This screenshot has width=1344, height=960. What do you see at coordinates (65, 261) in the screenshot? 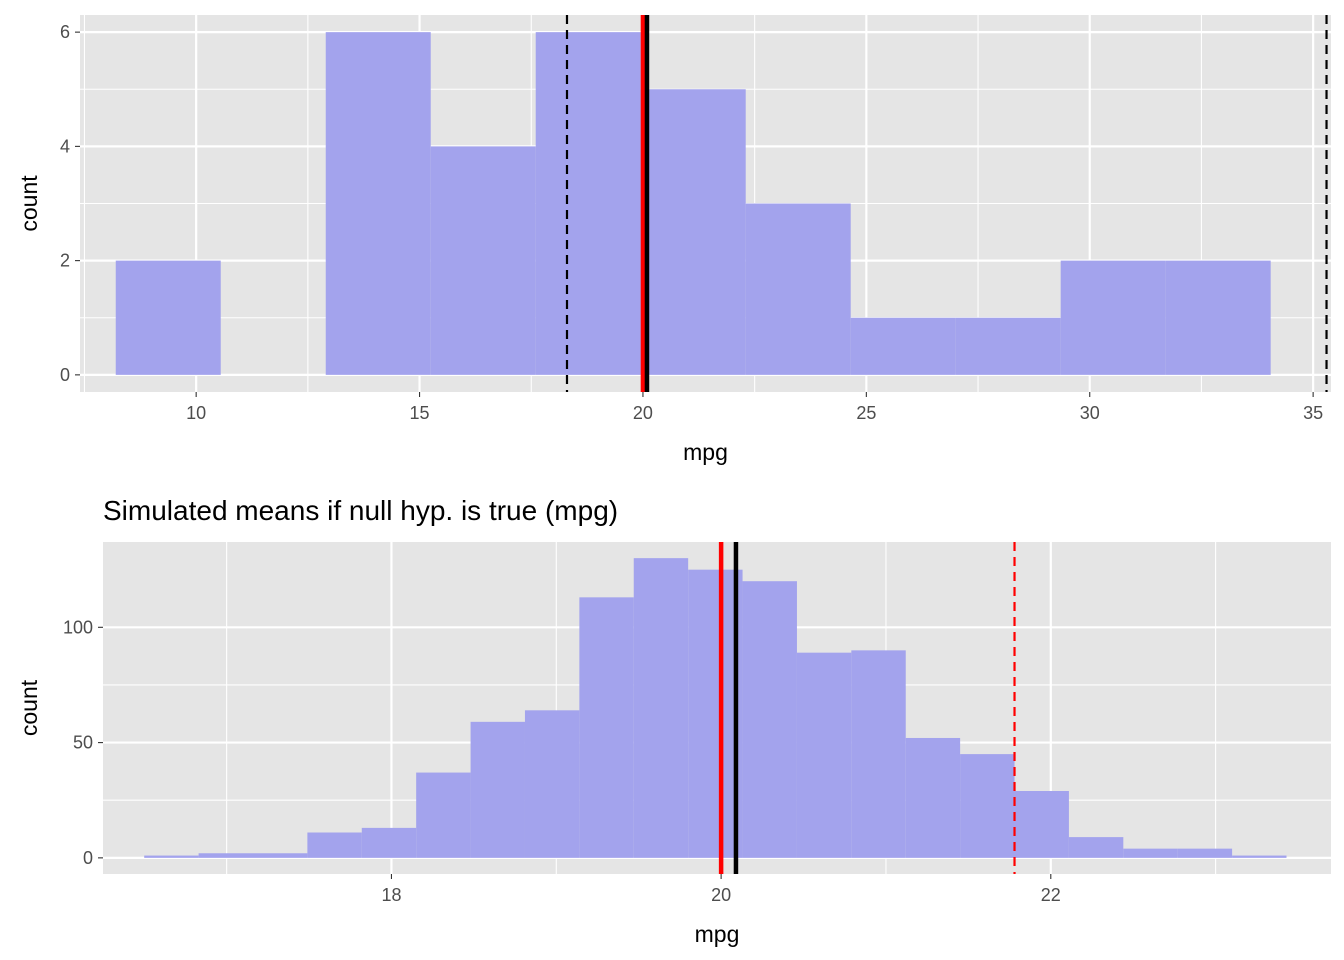
I see `y-tick-label: 2` at bounding box center [65, 261].